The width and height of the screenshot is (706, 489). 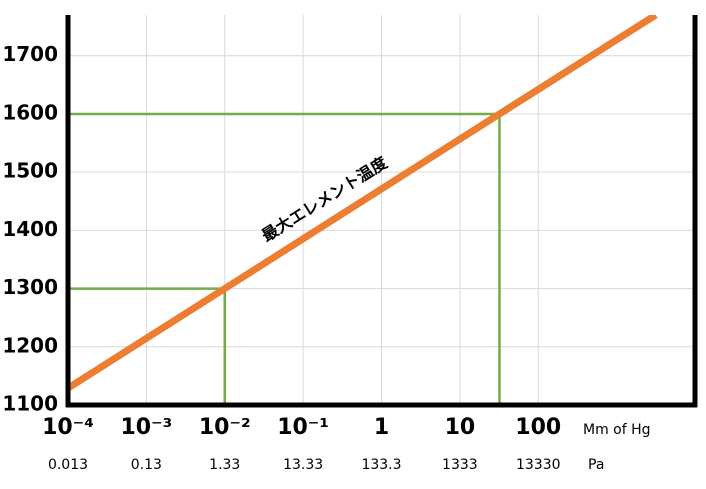 I want to click on x-tick-label: 100, so click(x=538, y=427).